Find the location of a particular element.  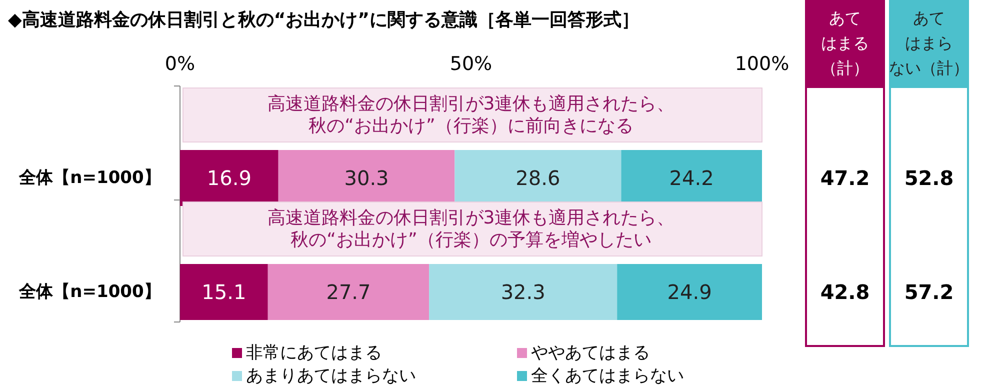

legend-label: ややあてはまる is located at coordinates (590, 353).